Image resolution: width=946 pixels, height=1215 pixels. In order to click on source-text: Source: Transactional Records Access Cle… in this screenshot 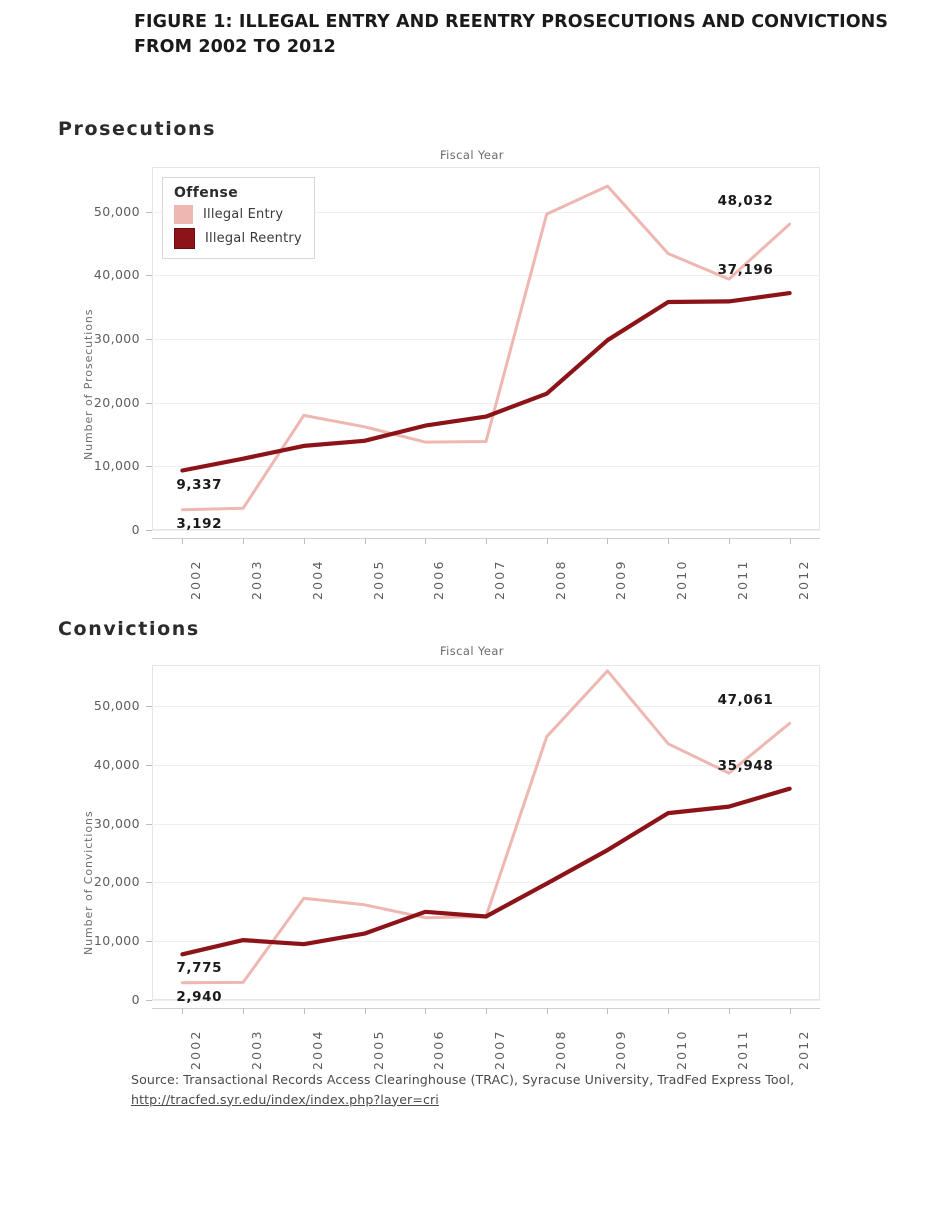, I will do `click(463, 1079)`.